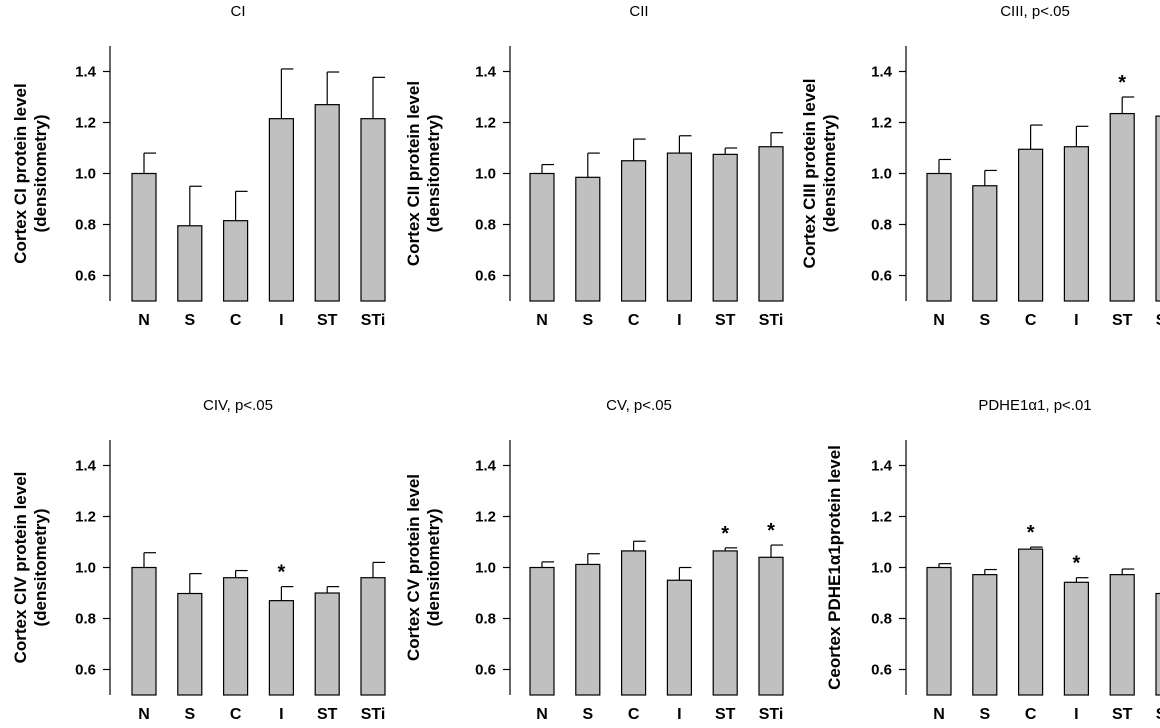  Describe the element at coordinates (20, 568) in the screenshot. I see `y-axis-label: Cortex CIV protein level` at that location.